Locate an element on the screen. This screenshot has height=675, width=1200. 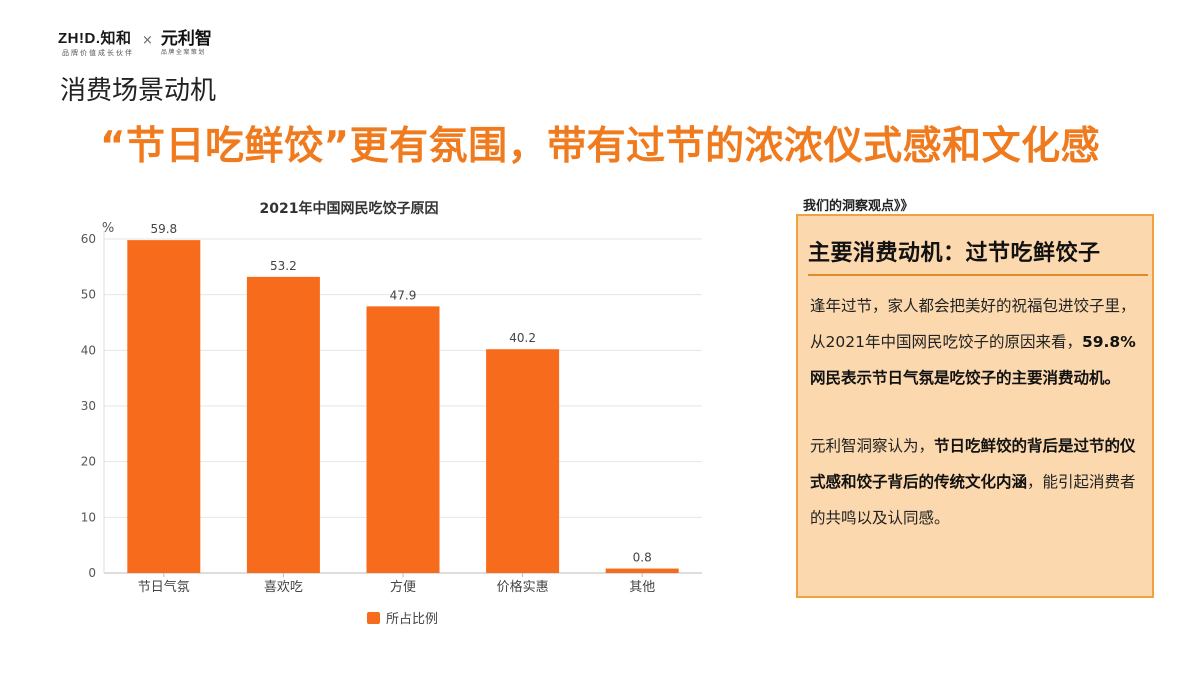
zhid-logo-text: ZH!D.知和 is located at coordinates (95, 38).